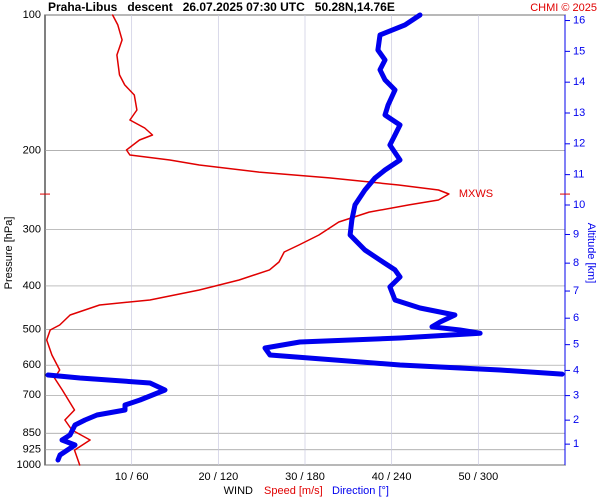 The image size is (600, 500). What do you see at coordinates (392, 477) in the screenshot?
I see `x-tick-label: 40 / 240` at bounding box center [392, 477].